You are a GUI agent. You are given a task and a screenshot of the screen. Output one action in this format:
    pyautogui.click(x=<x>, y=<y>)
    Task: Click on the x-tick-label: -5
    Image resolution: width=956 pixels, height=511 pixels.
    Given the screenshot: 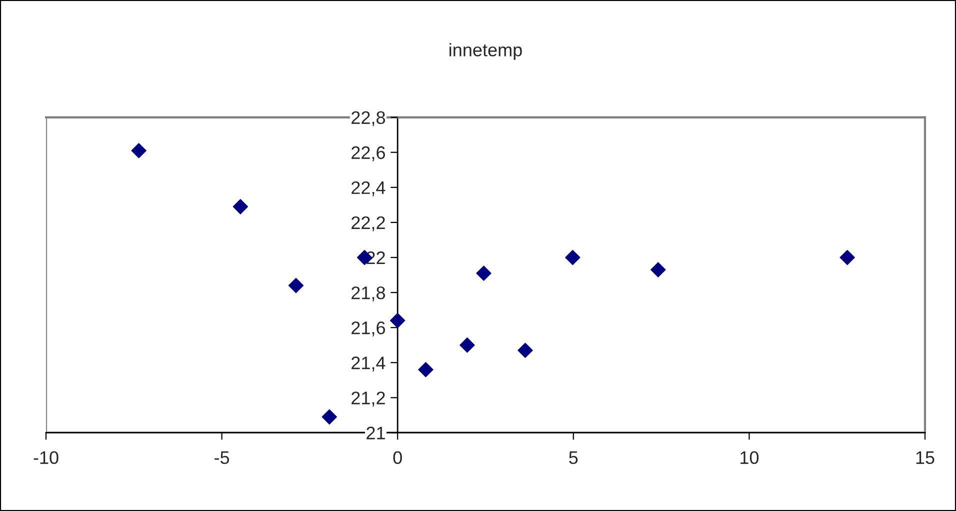 What is the action you would take?
    pyautogui.click(x=222, y=457)
    